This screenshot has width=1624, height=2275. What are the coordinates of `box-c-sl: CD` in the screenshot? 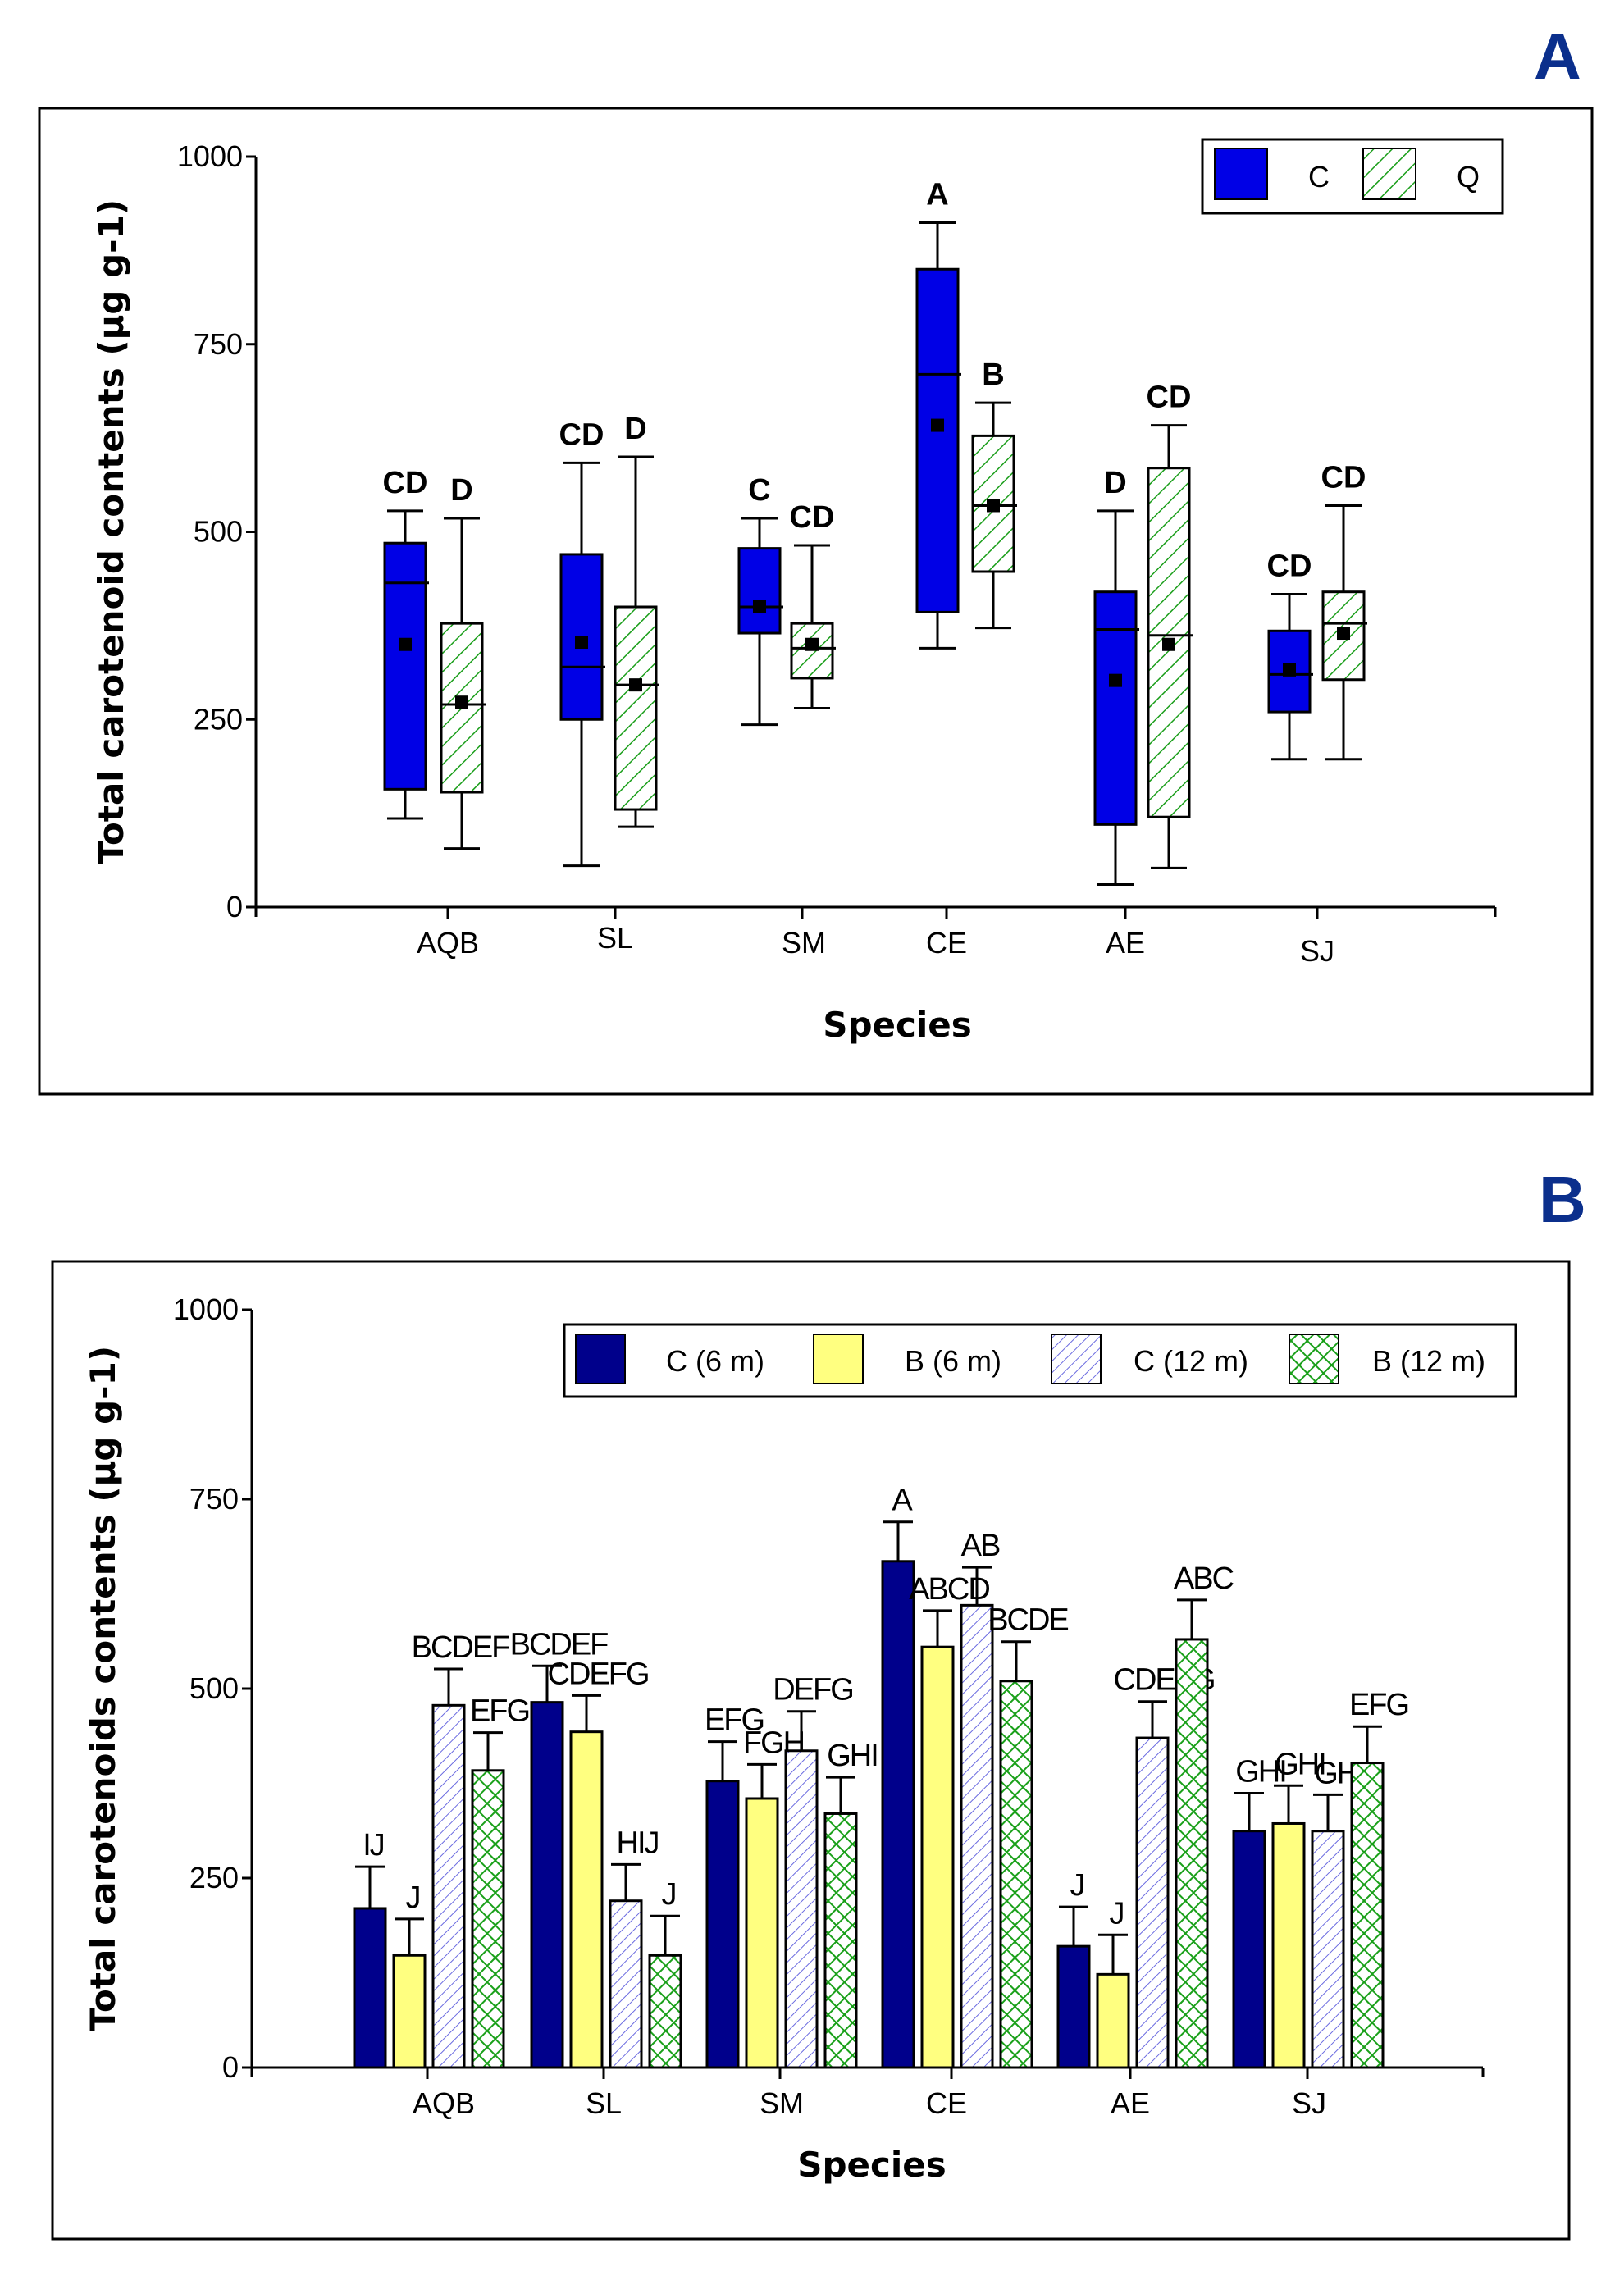 It's located at (582, 642).